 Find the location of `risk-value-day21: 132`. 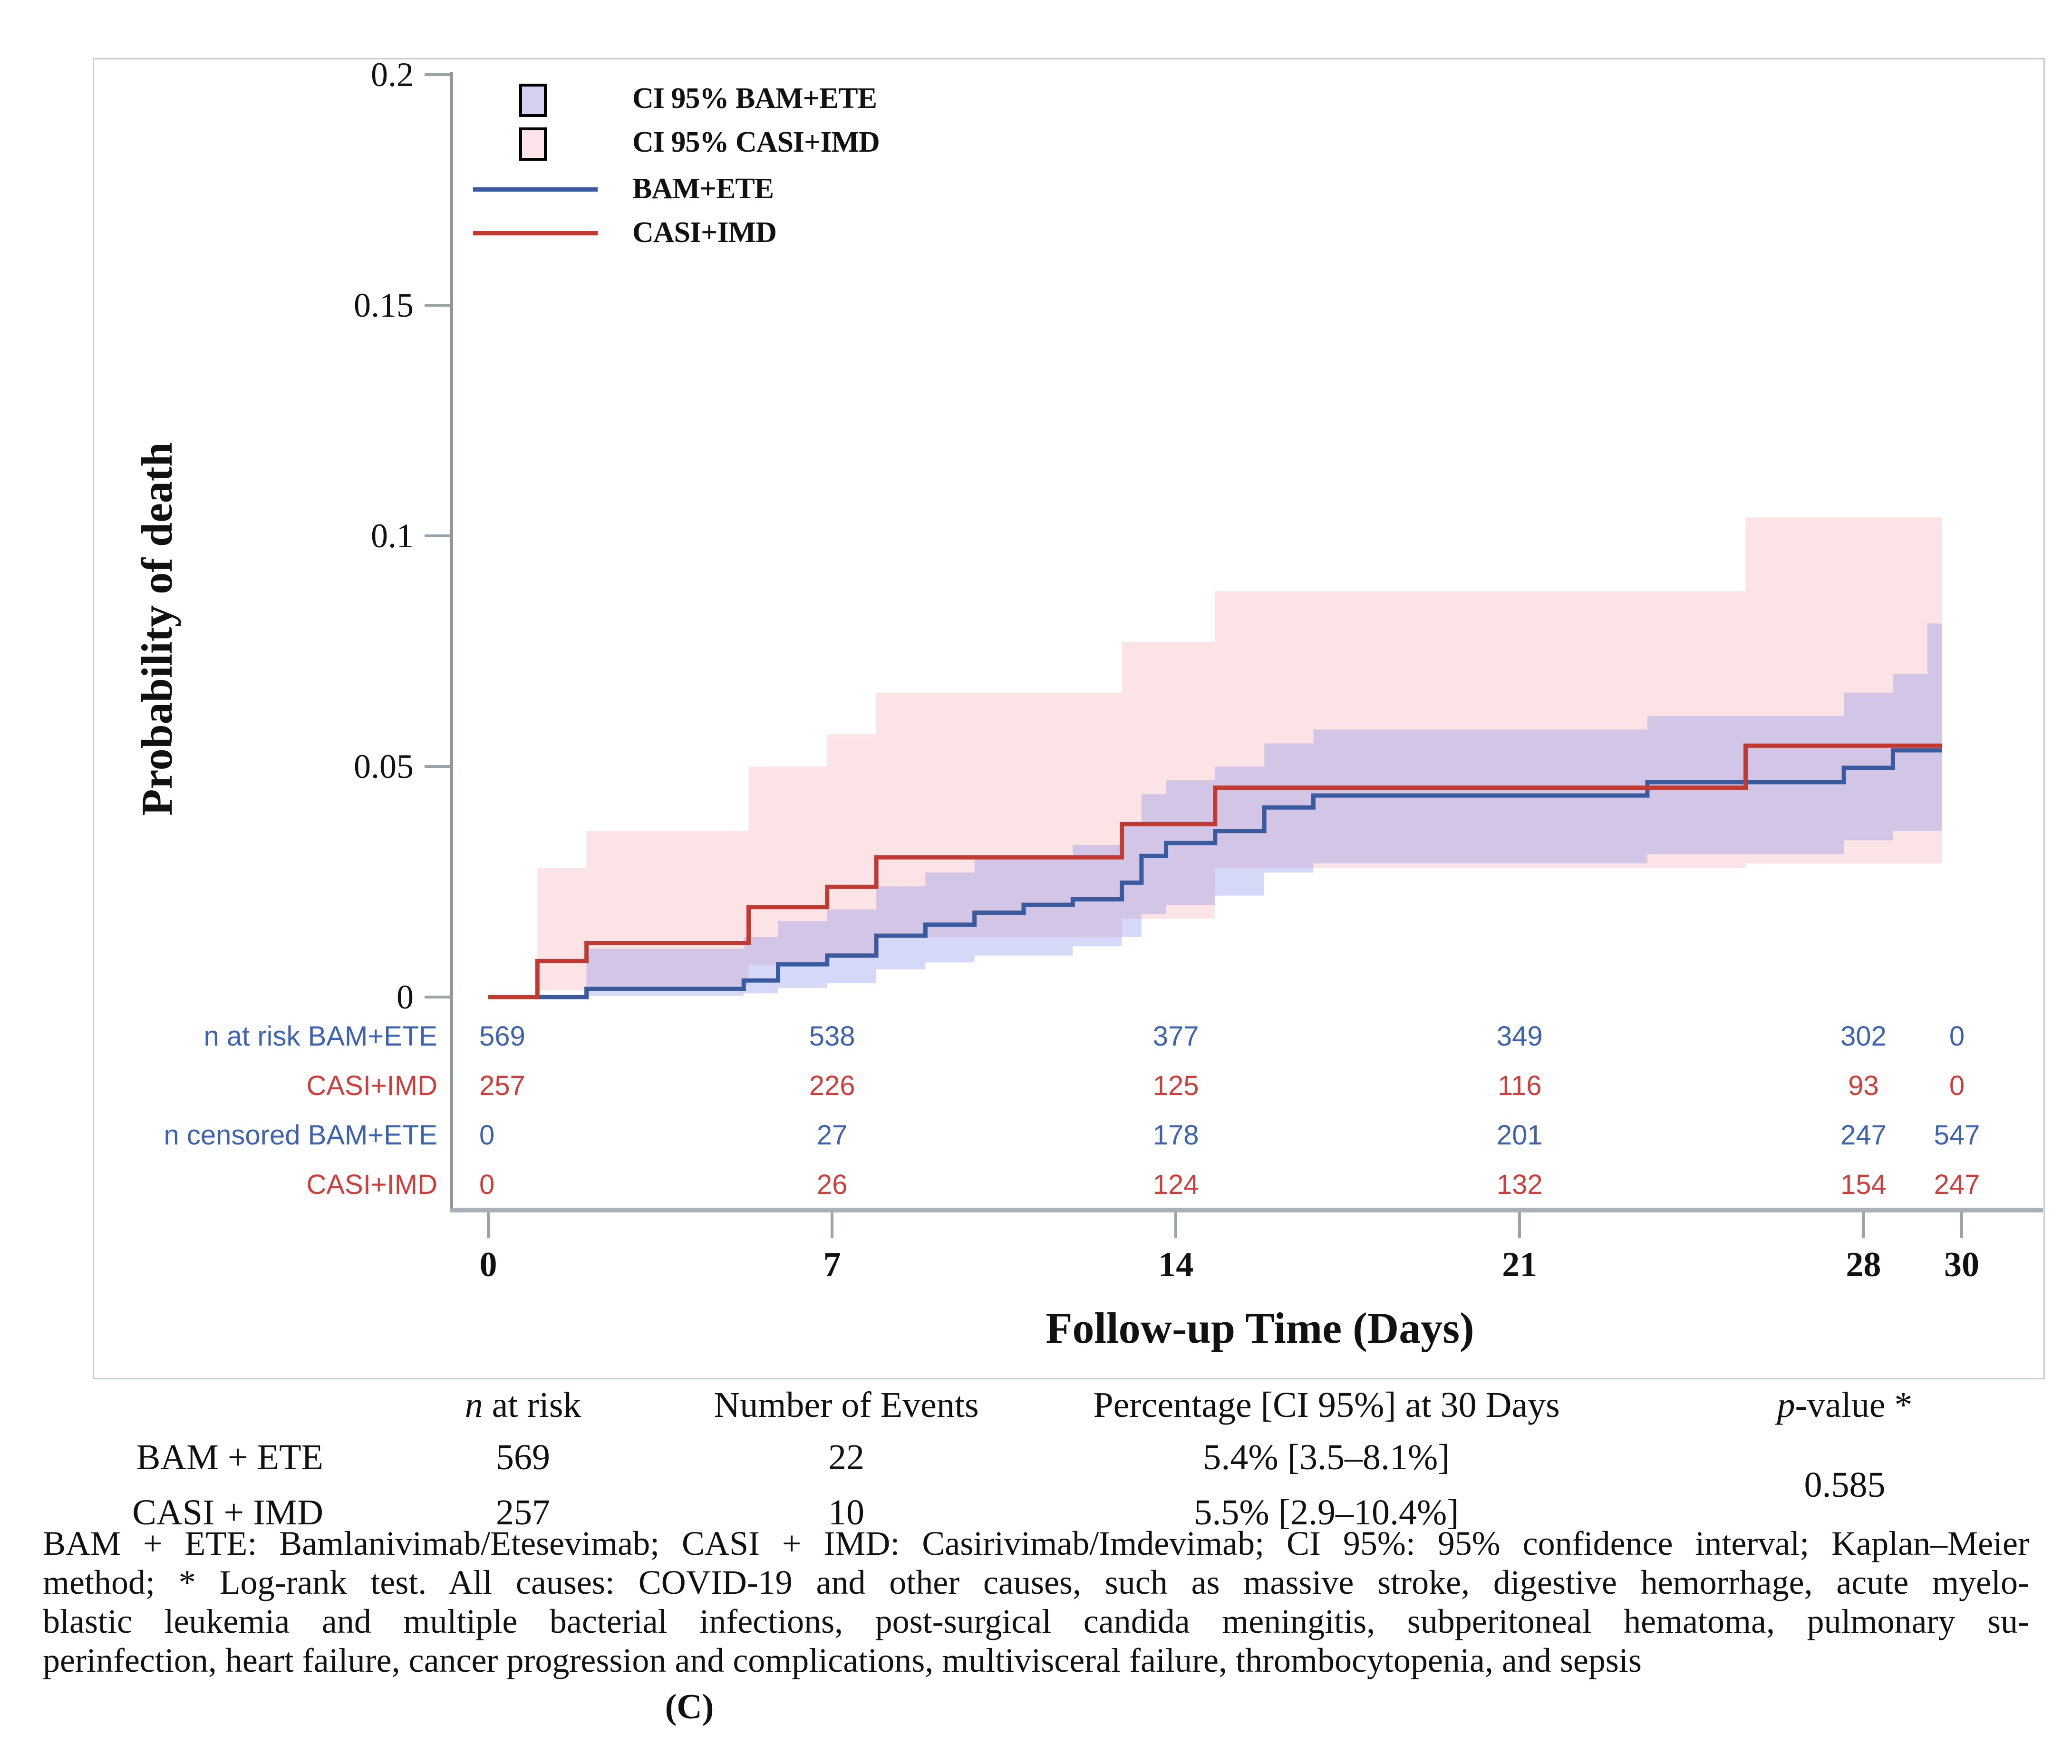

risk-value-day21: 132 is located at coordinates (1519, 1184).